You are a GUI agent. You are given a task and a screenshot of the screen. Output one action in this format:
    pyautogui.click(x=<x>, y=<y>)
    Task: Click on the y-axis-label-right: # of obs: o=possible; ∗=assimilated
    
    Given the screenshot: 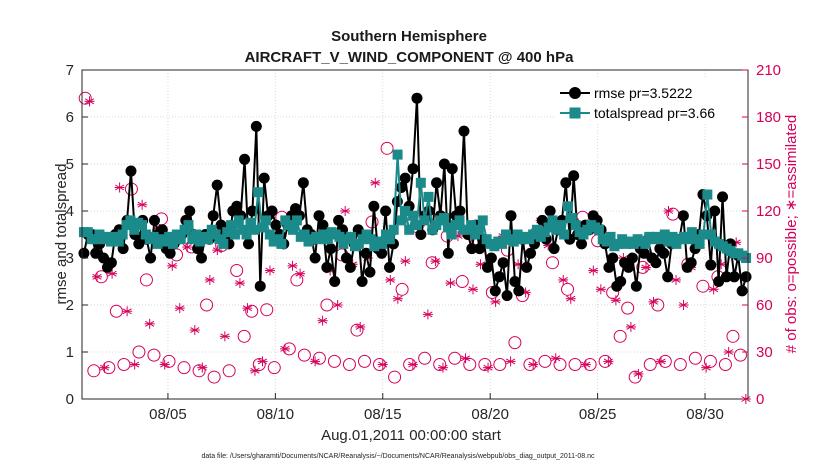 What is the action you would take?
    pyautogui.click(x=791, y=234)
    